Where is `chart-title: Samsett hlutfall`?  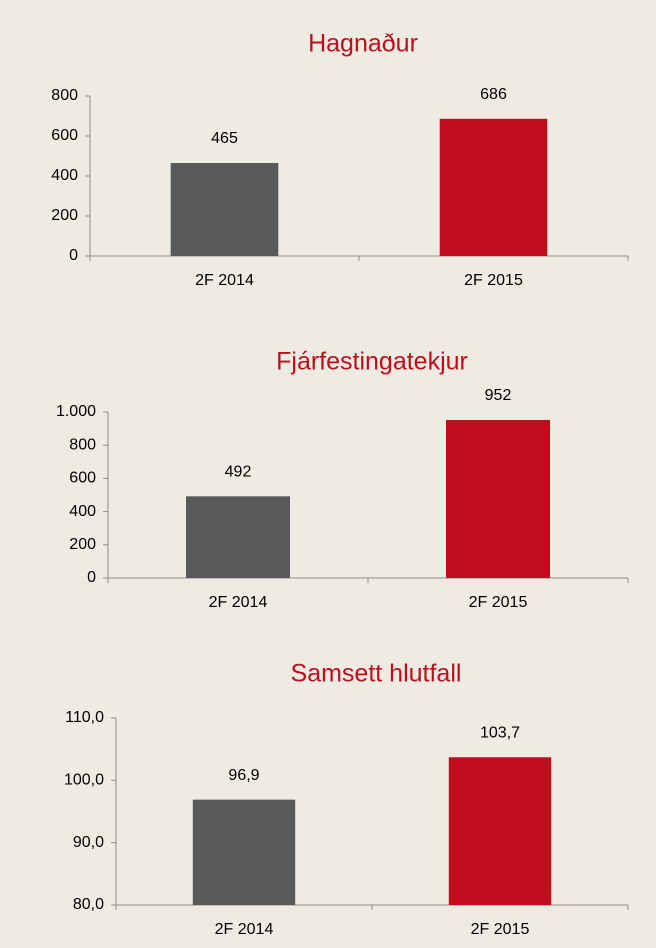
chart-title: Samsett hlutfall is located at coordinates (376, 674).